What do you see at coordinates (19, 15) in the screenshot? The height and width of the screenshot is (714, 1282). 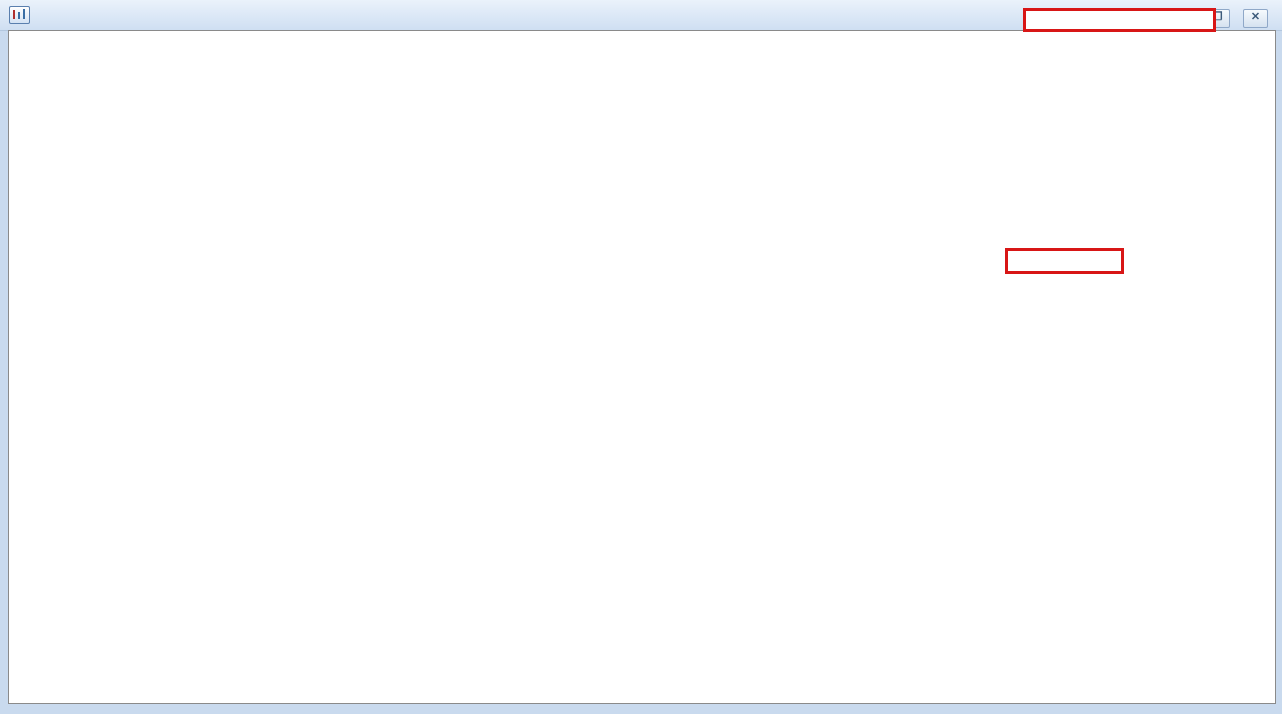 I see `chart-icon` at bounding box center [19, 15].